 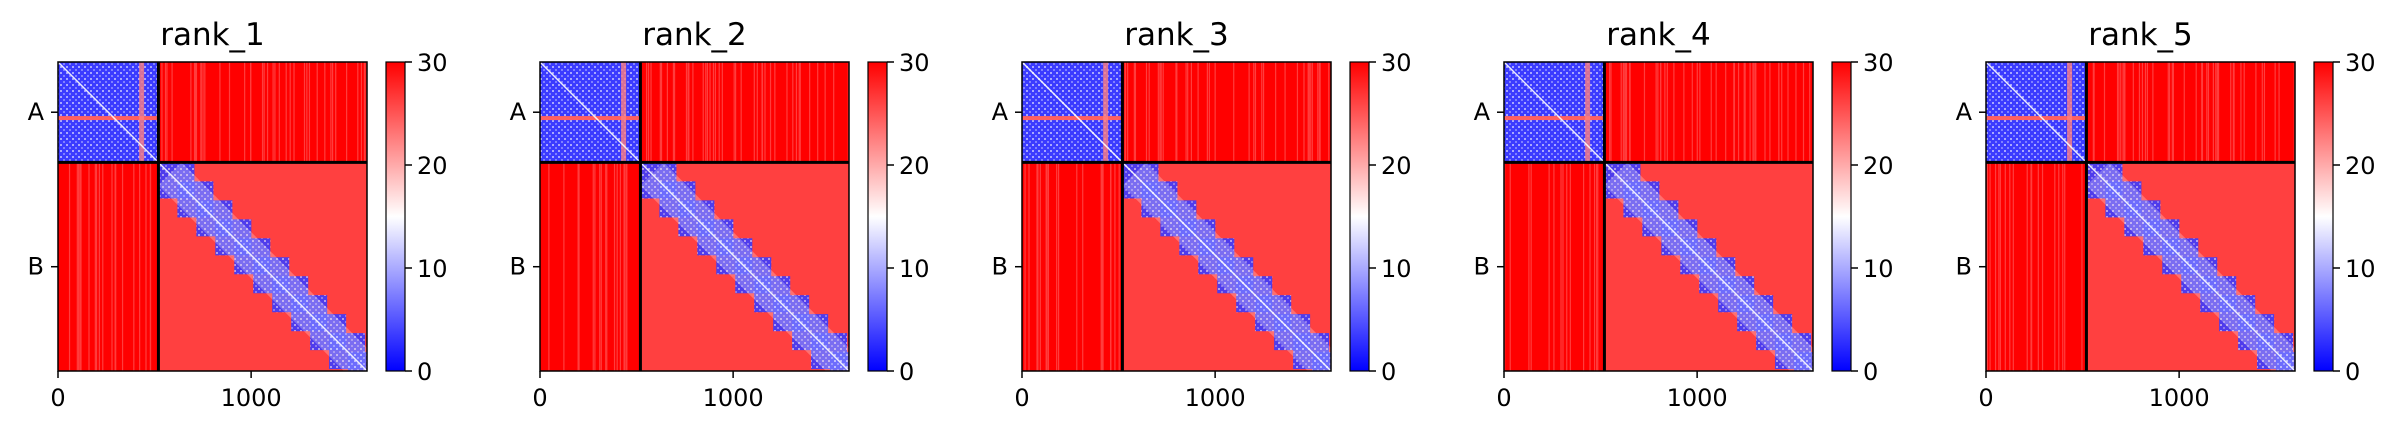 What do you see at coordinates (2140, 35) in the screenshot?
I see `panel-title: rank_5` at bounding box center [2140, 35].